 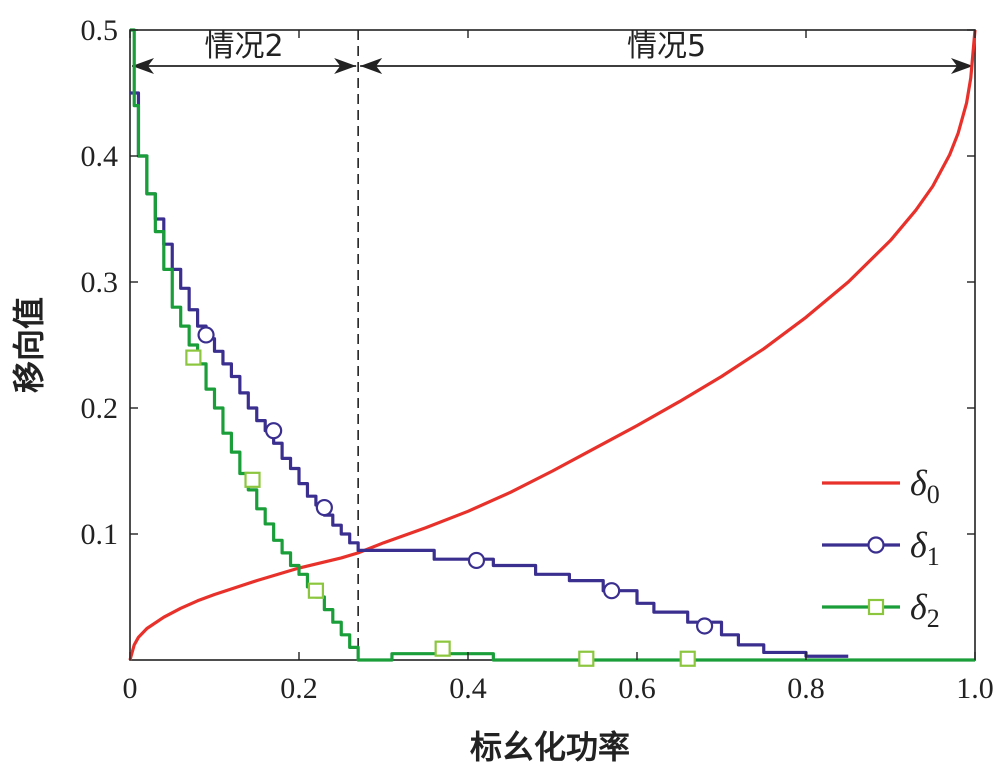 I want to click on y-tick-label: 0.5, so click(x=100, y=30).